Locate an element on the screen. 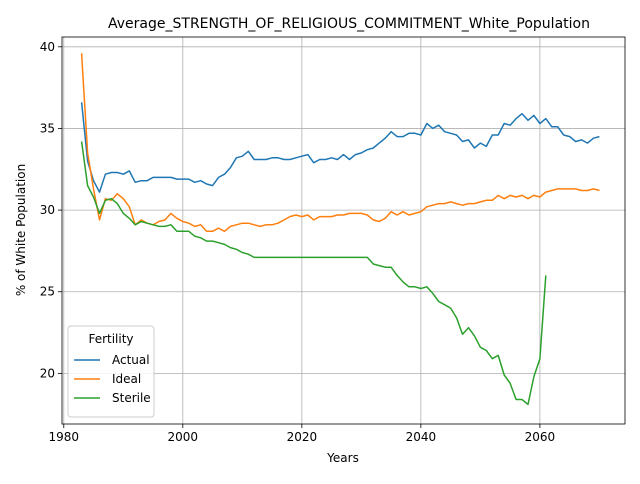  legend: Fertility Actual Ideal Sterile is located at coordinates (111, 371).